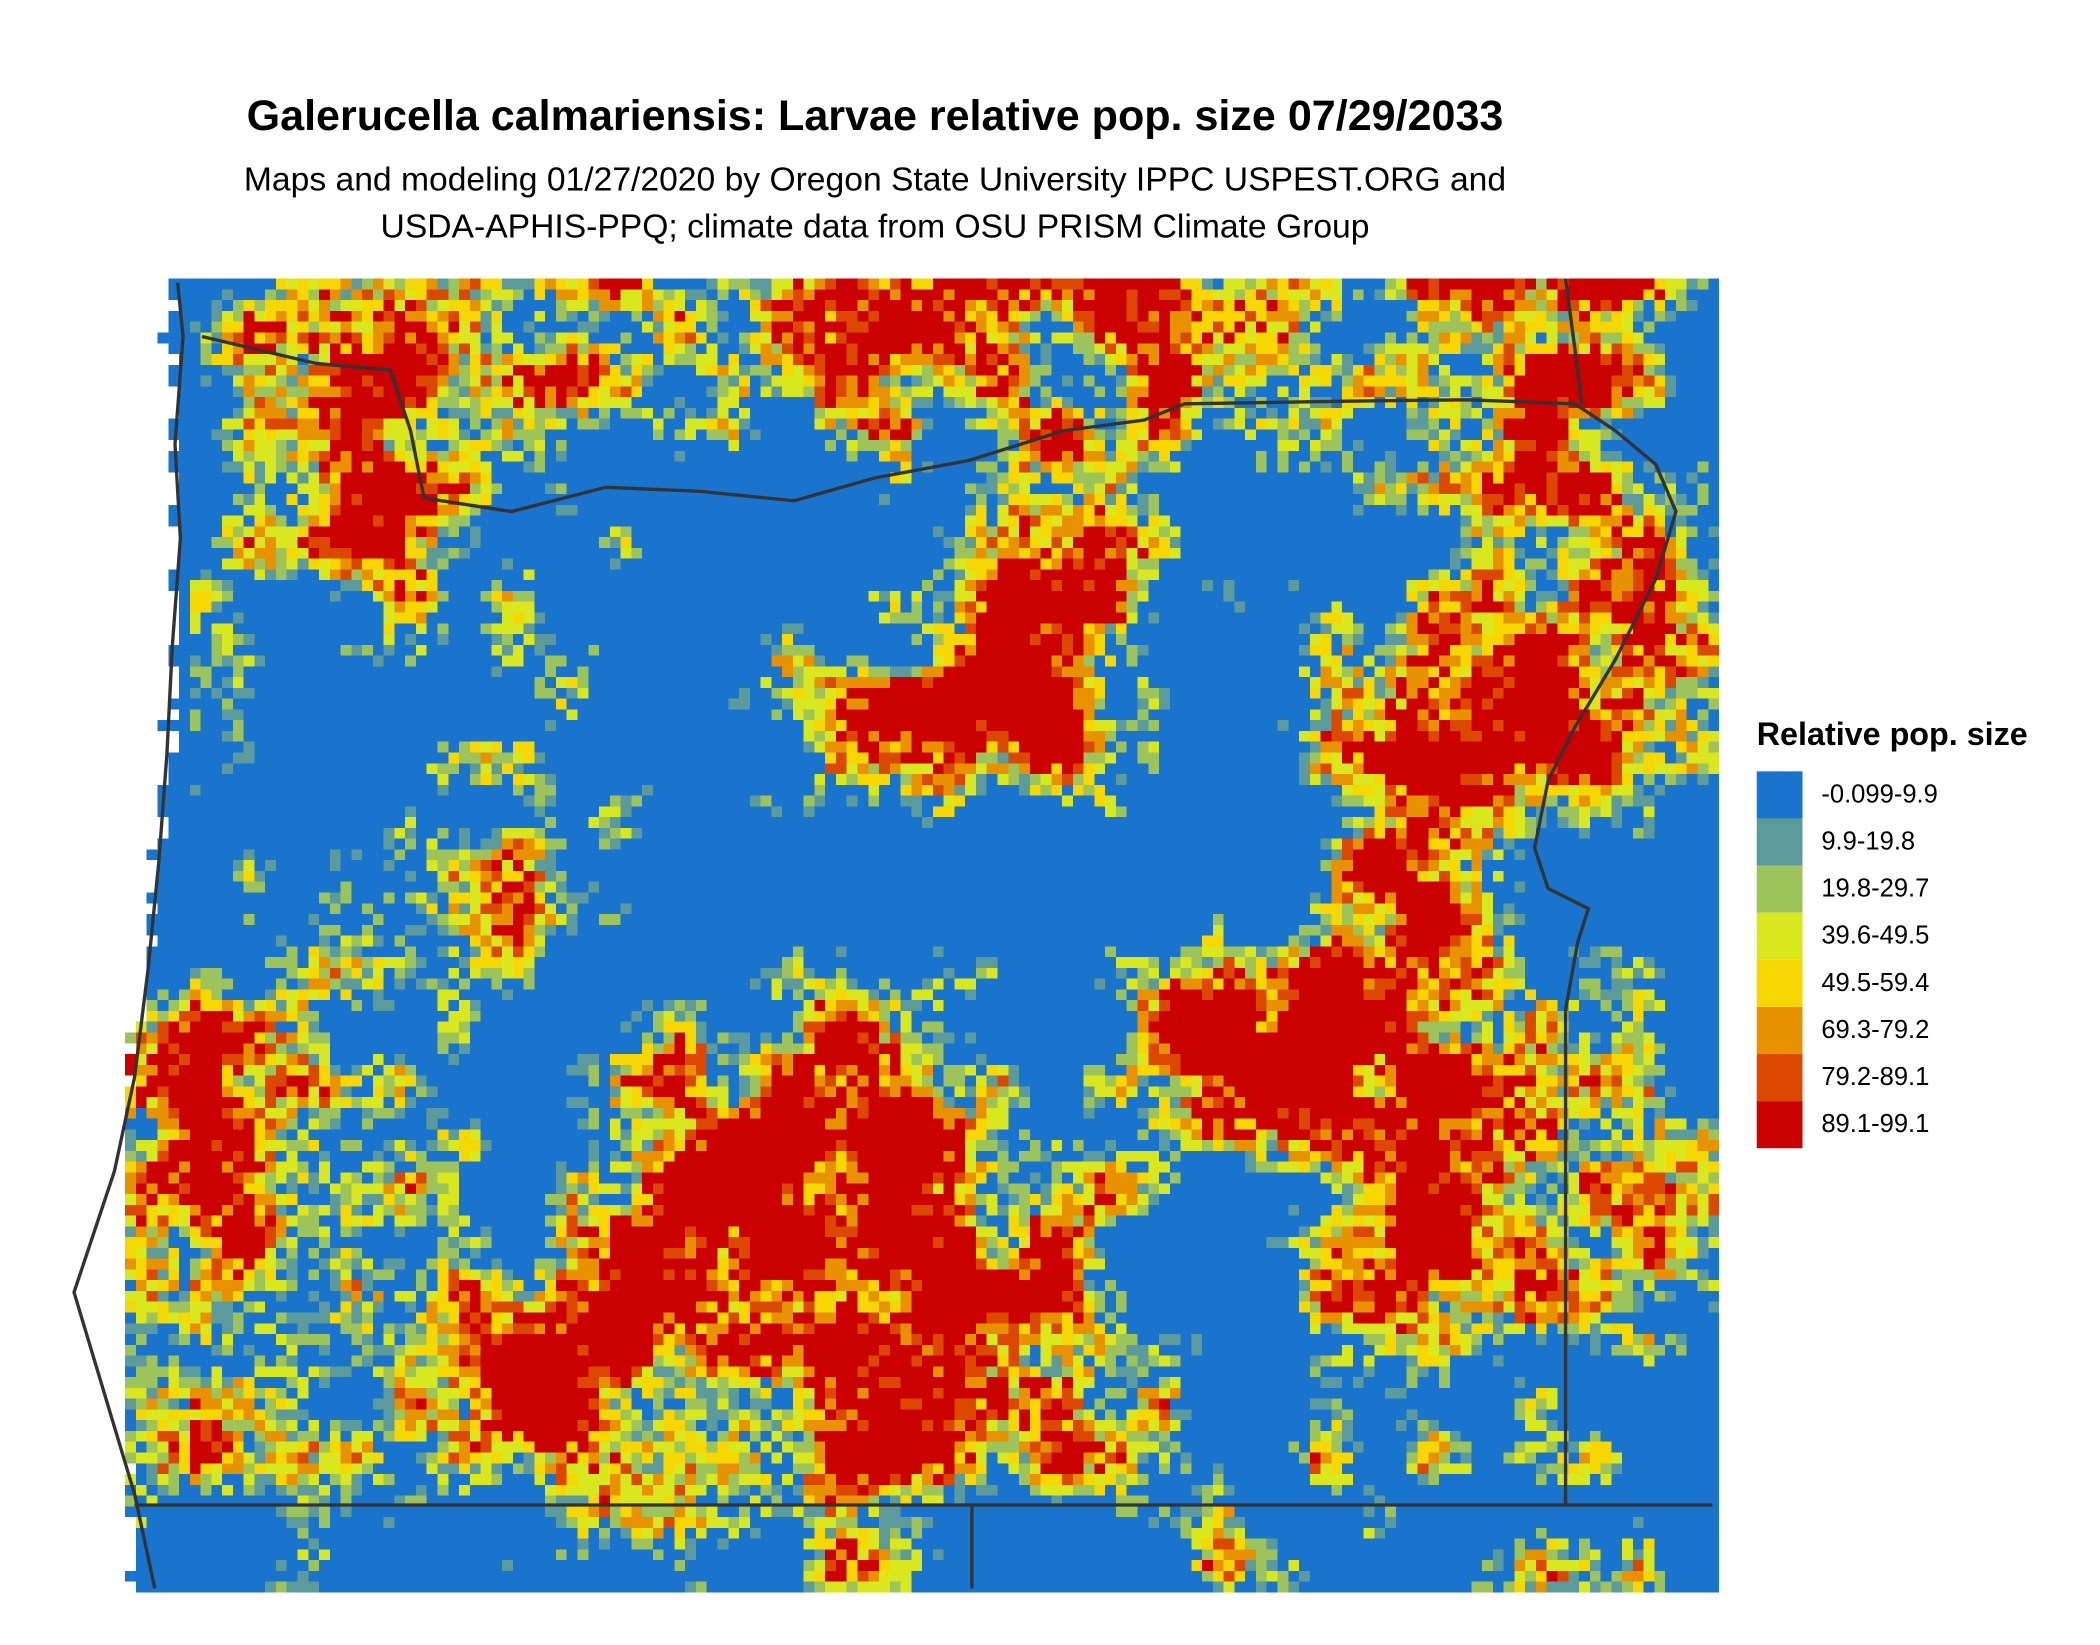 The width and height of the screenshot is (2100, 1645). What do you see at coordinates (1573, 341) in the screenshot?
I see `state-border` at bounding box center [1573, 341].